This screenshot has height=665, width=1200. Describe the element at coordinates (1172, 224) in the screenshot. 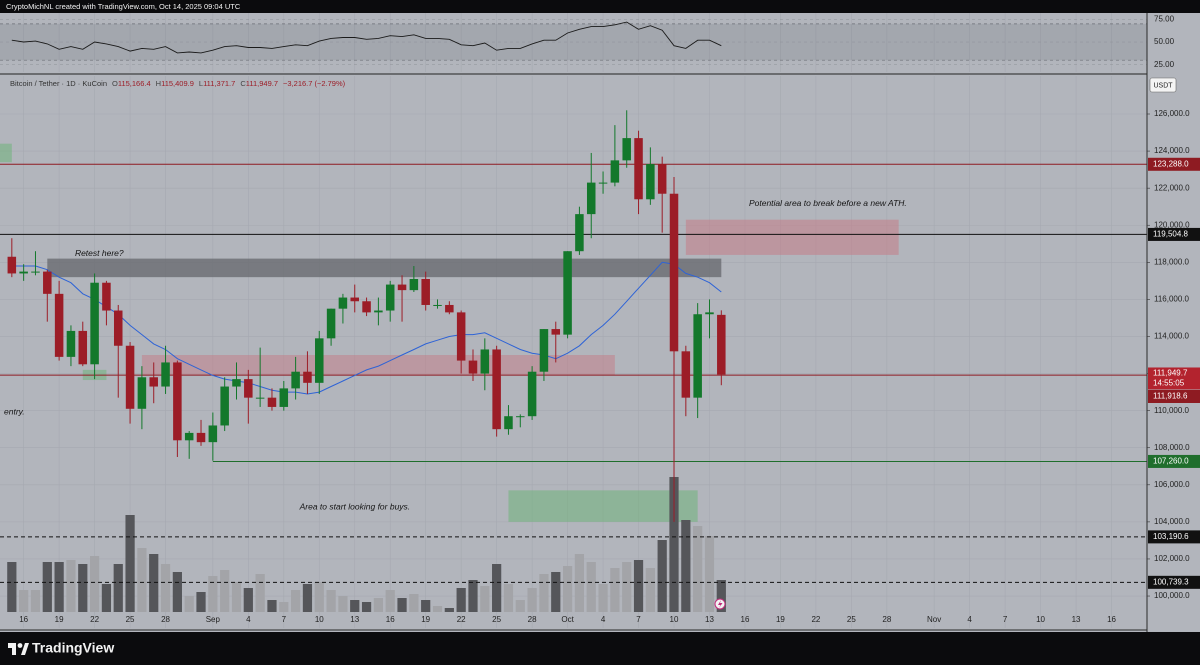

I see `y-tick-label: 120,000.0` at that location.